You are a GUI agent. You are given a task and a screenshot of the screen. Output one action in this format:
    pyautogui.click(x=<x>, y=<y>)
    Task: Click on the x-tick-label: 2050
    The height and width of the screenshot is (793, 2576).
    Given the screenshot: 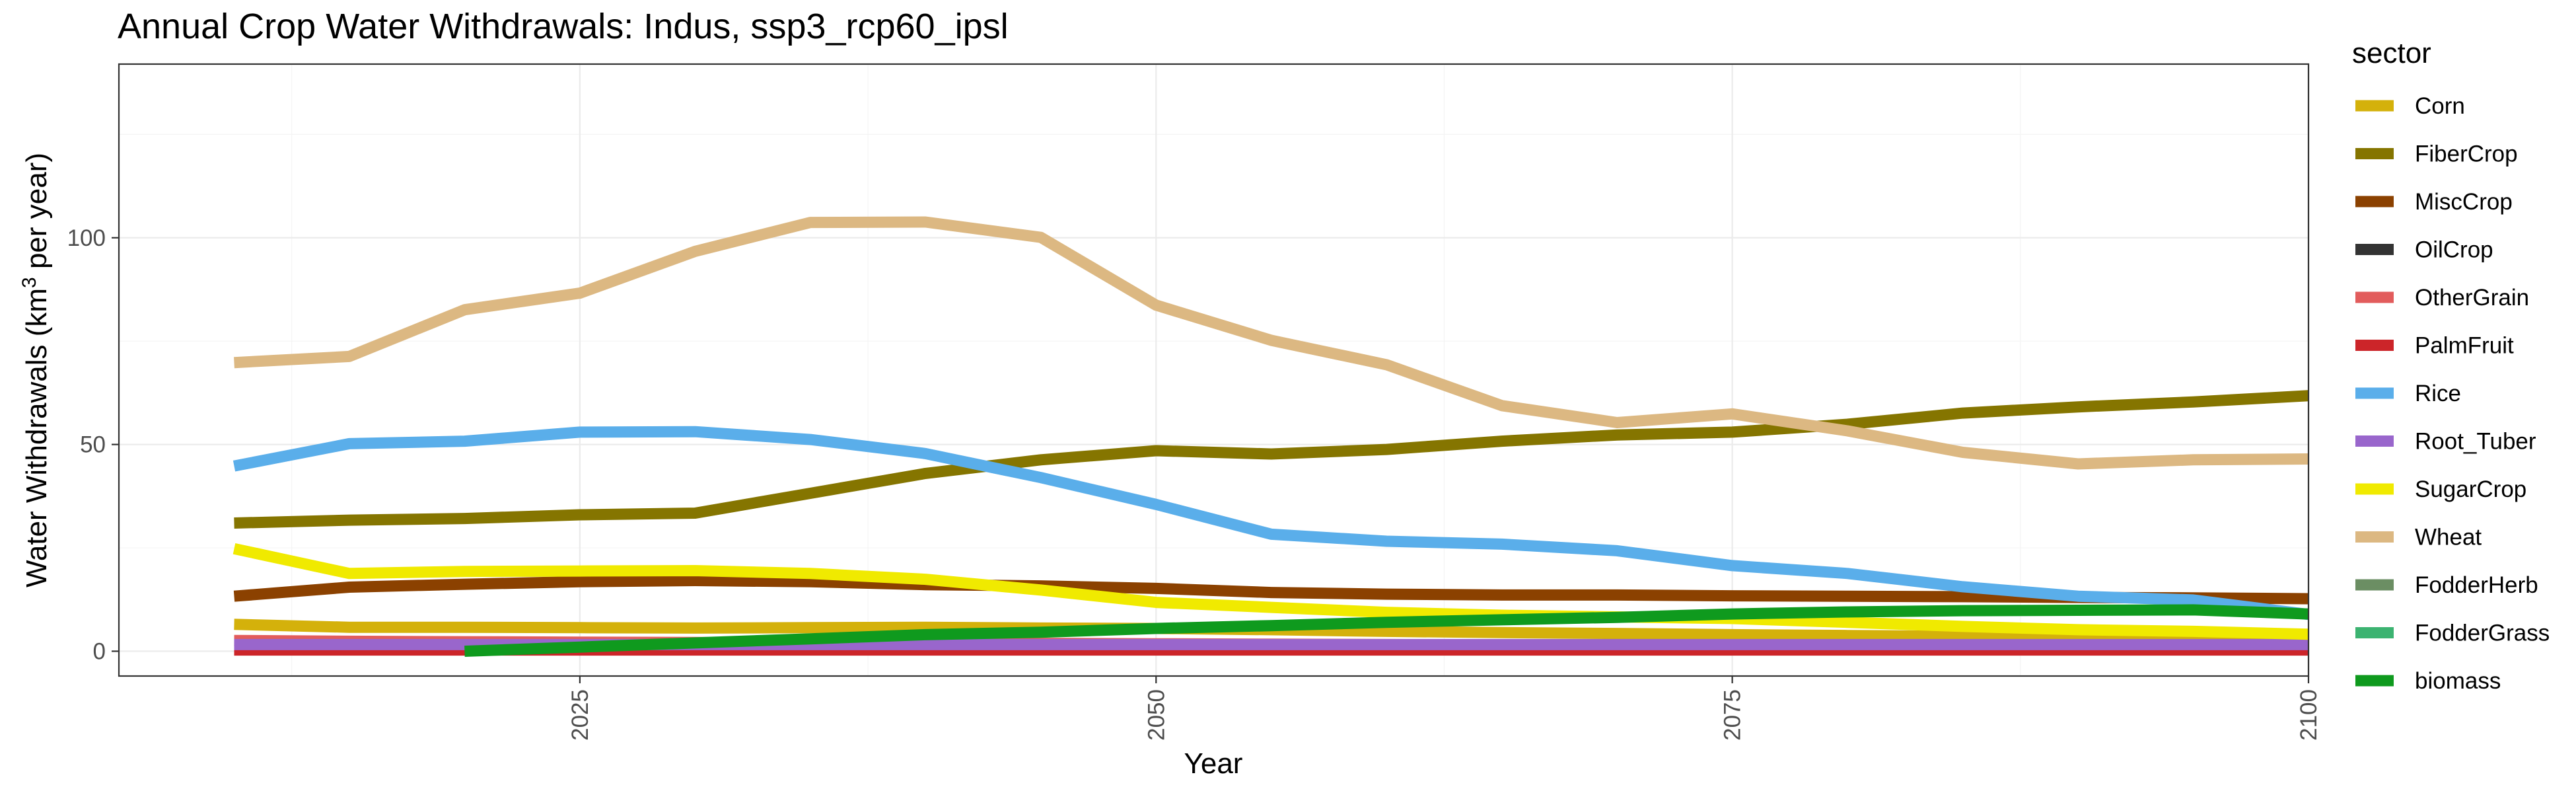 What is the action you would take?
    pyautogui.click(x=1156, y=715)
    